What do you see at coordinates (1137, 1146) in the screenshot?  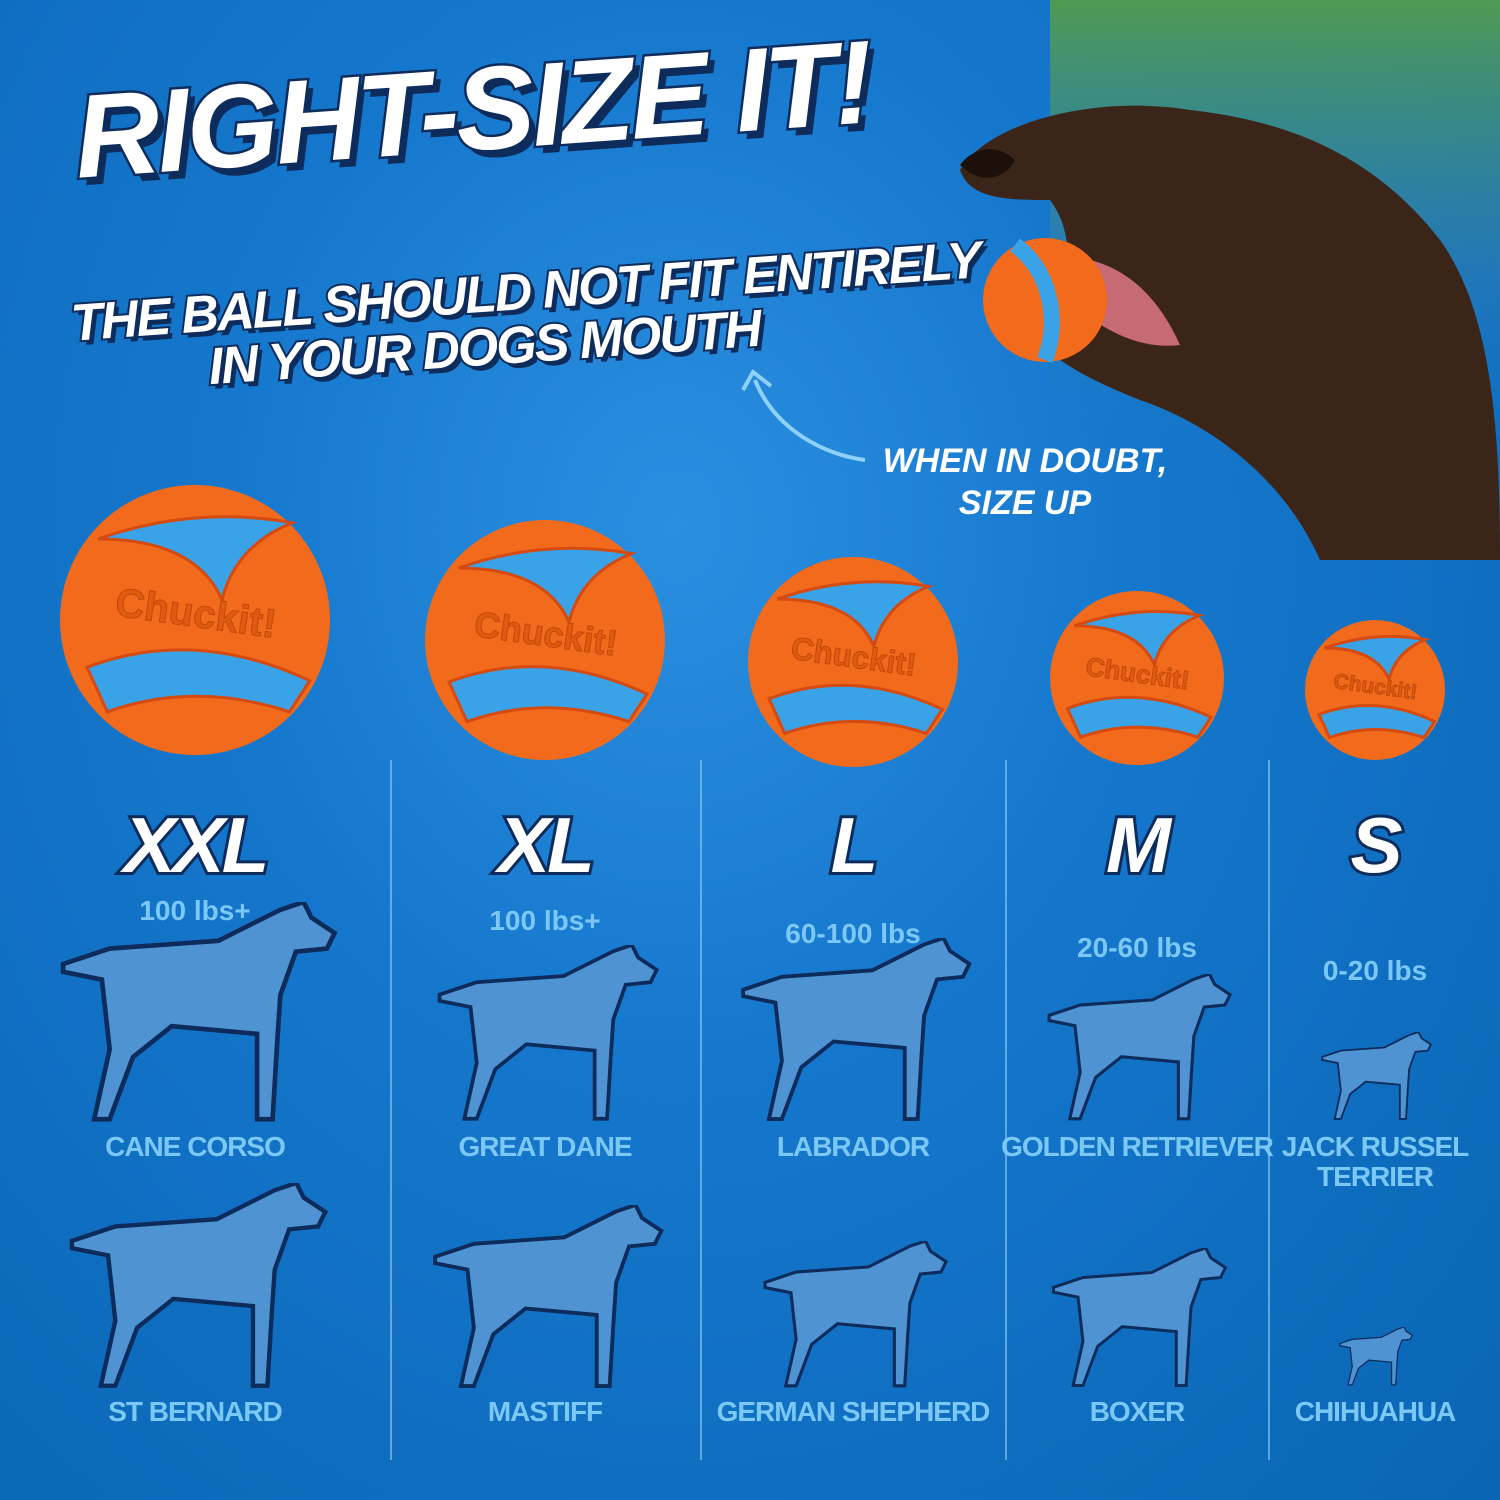 I see `breed-label: GOLDEN RETRIEVER` at bounding box center [1137, 1146].